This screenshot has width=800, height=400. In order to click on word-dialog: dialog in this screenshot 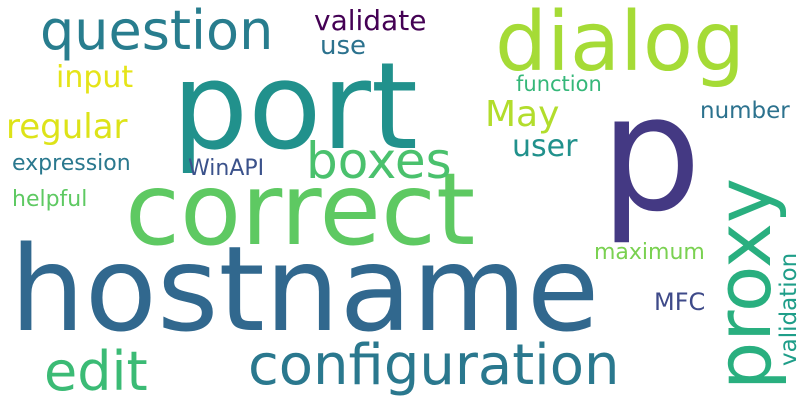, I will do `click(620, 45)`.